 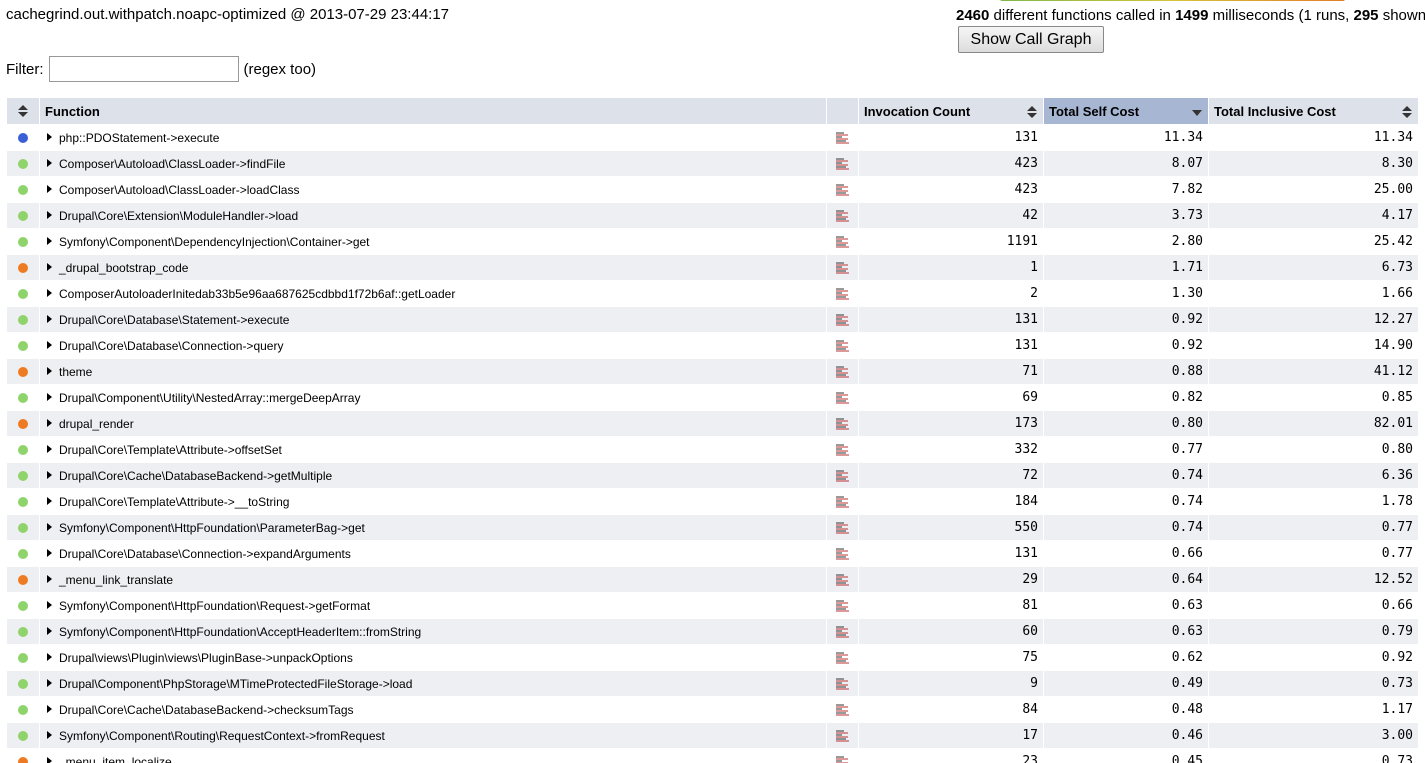 I want to click on function-cell: php::PDOStatement->execute, so click(x=433, y=137).